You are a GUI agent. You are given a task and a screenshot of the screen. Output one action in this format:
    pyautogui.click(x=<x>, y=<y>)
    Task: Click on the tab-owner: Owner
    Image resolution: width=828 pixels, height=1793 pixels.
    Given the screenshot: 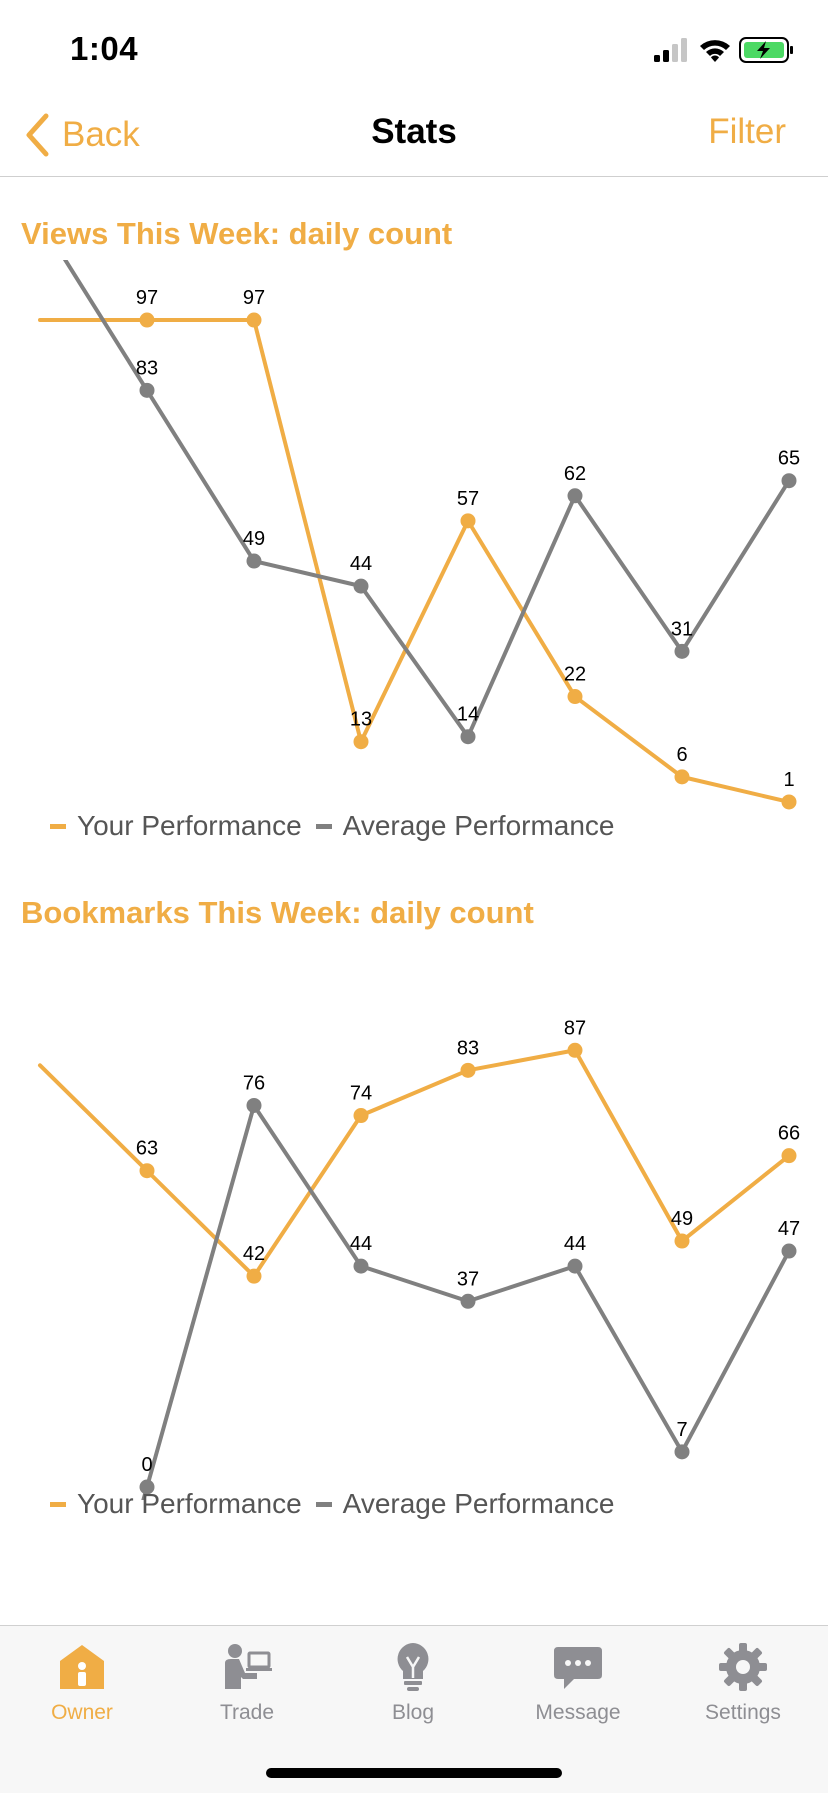 What is the action you would take?
    pyautogui.click(x=82, y=1683)
    